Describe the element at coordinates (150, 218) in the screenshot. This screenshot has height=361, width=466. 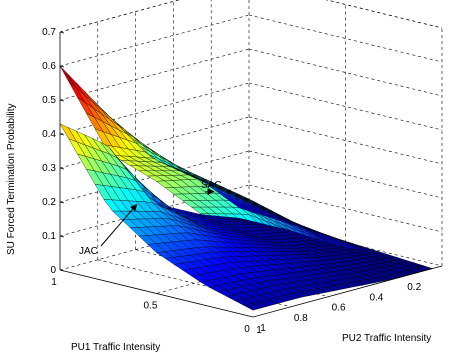
I see `annotations: SAC JAC` at that location.